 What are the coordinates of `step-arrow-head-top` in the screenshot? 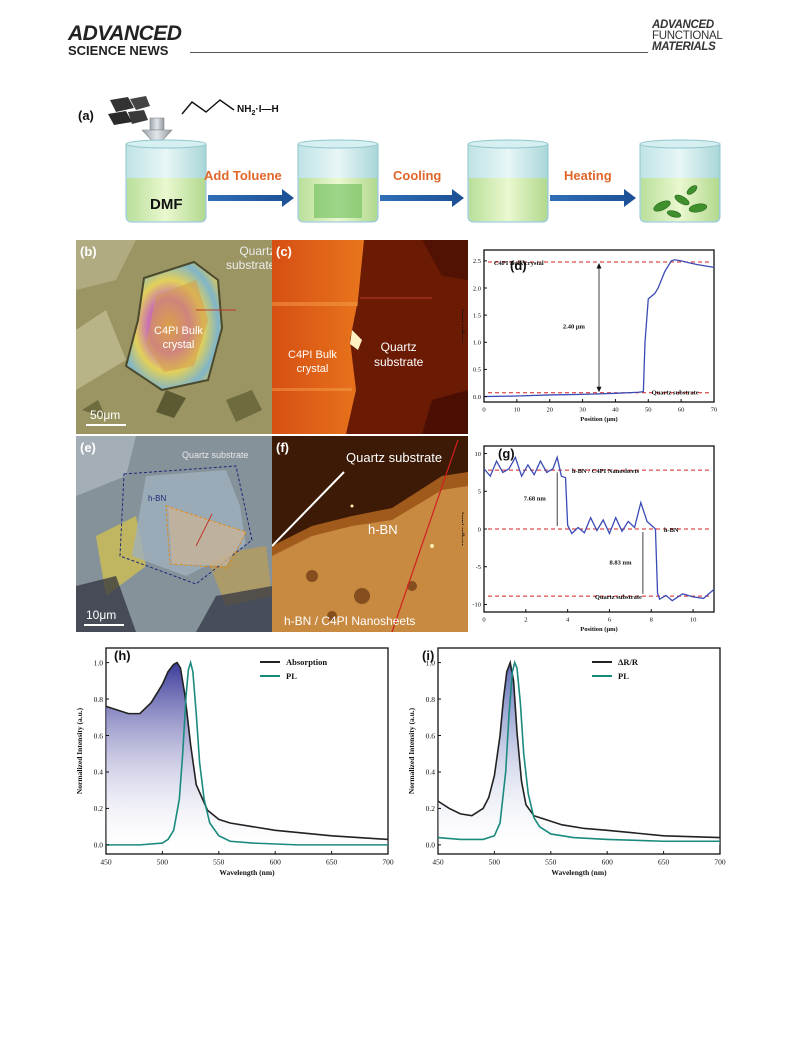 It's located at (599, 266).